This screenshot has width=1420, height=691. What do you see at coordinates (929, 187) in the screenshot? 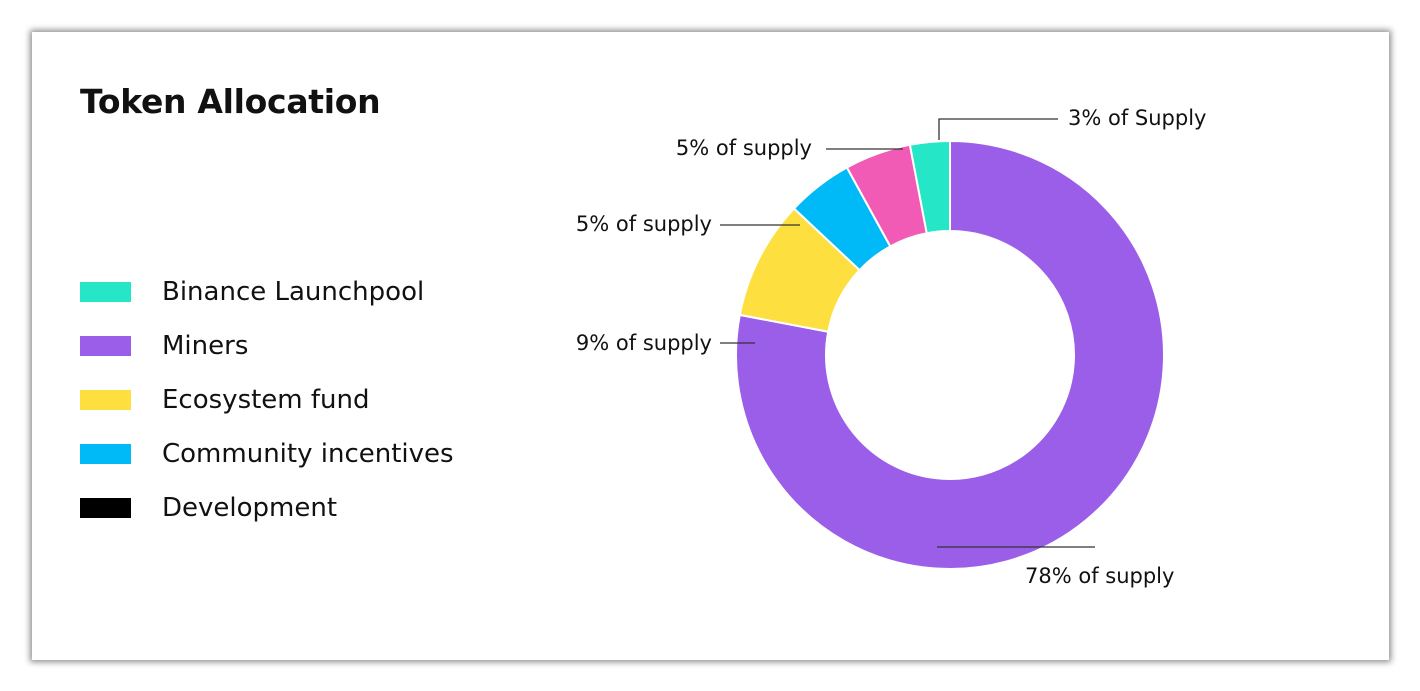
I see `donut-slice-binance-launchpool` at bounding box center [929, 187].